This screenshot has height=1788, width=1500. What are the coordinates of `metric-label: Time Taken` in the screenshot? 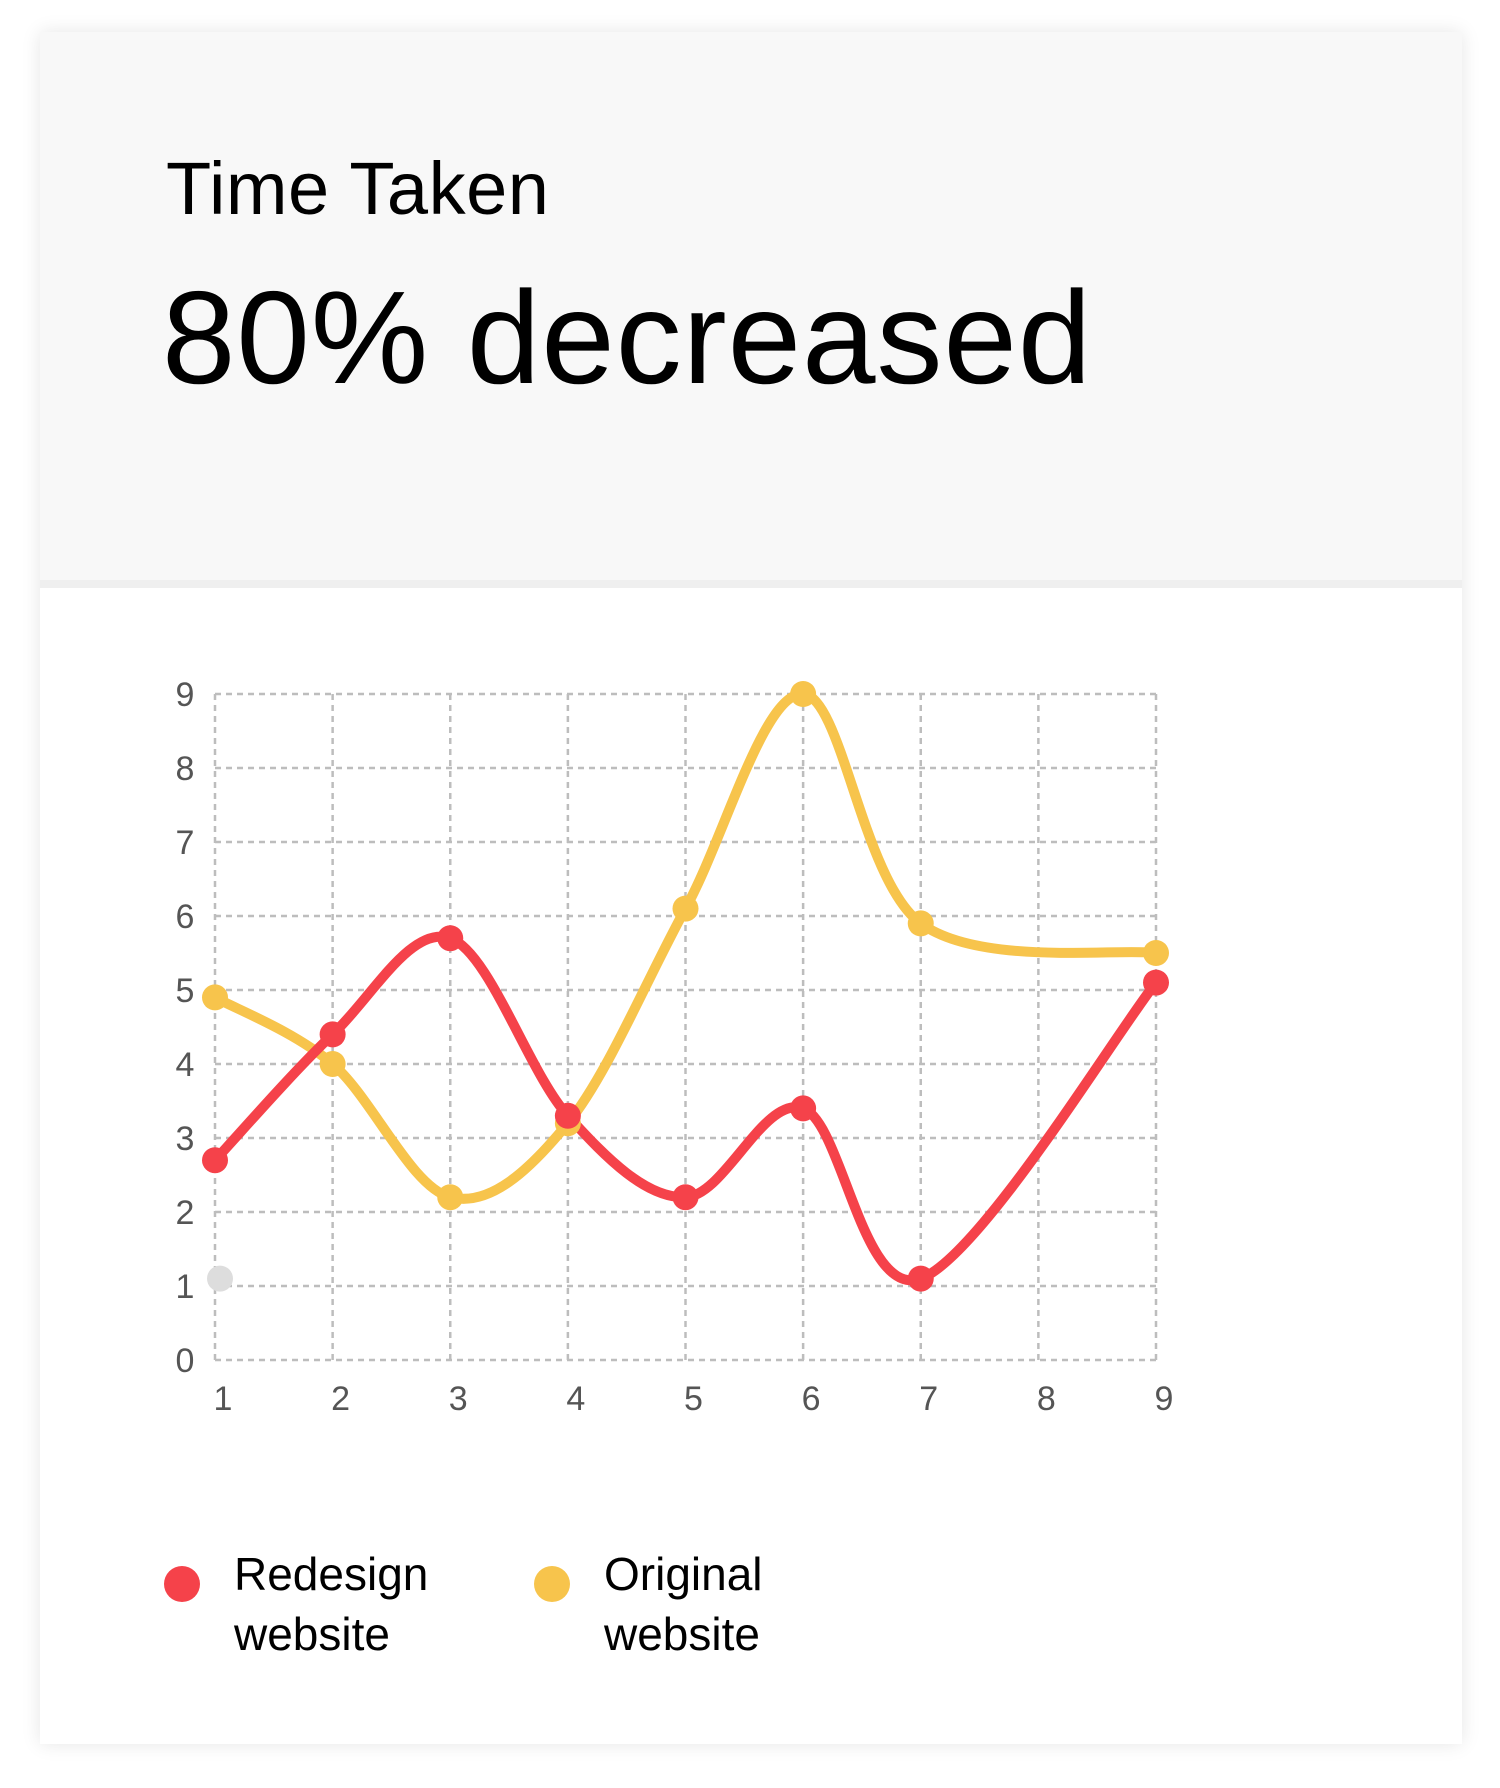 It's located at (358, 188).